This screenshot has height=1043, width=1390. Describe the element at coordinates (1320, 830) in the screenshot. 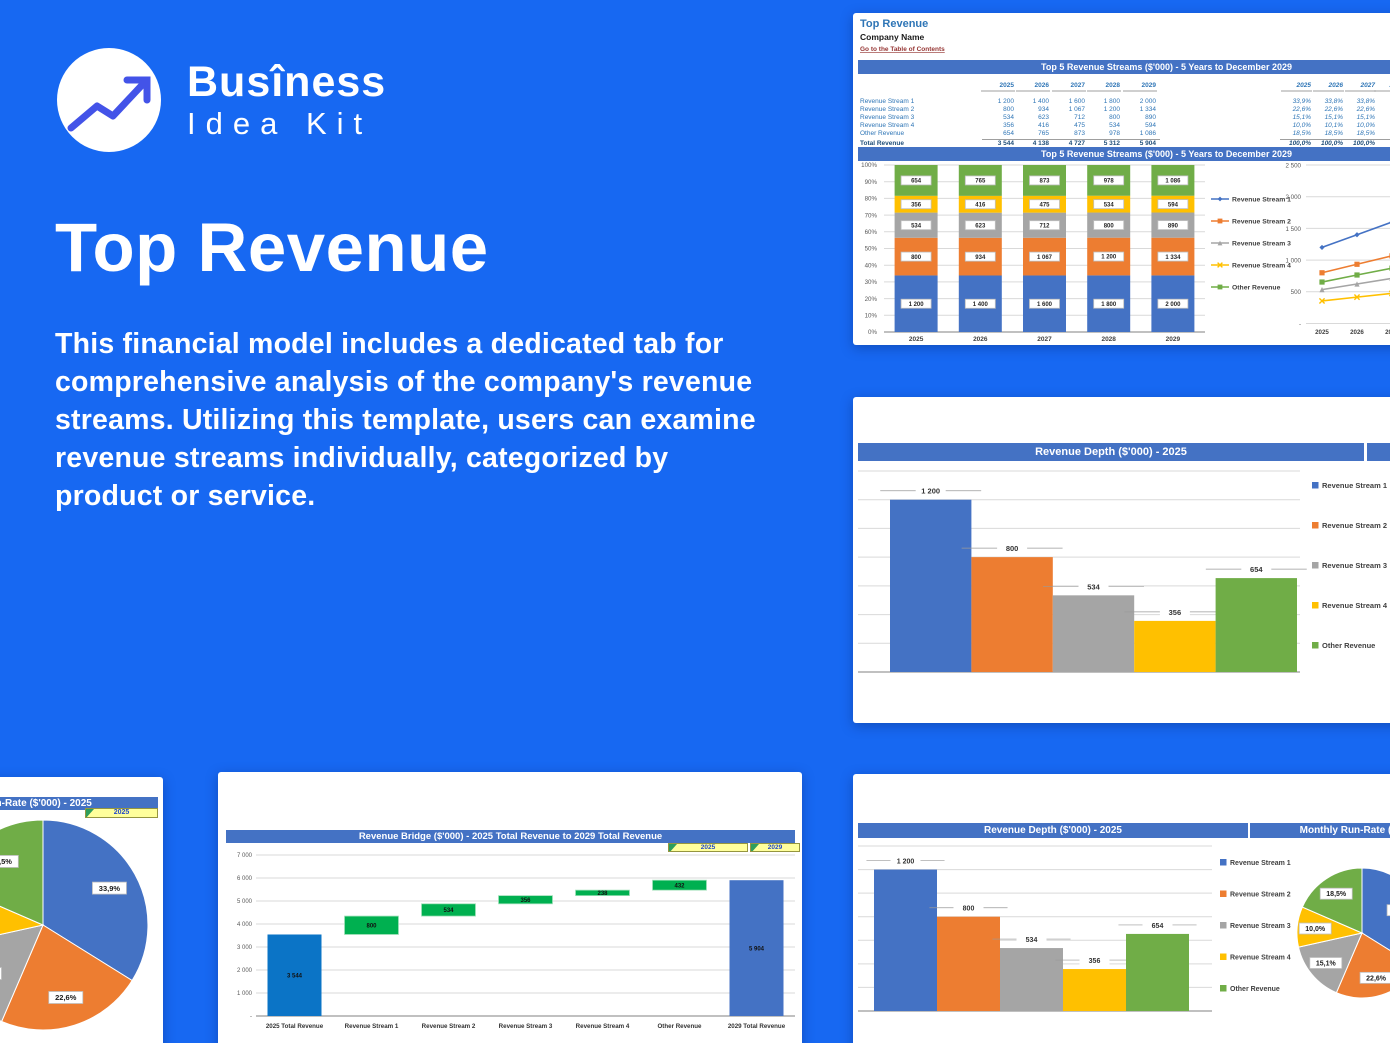

I see `run-rate-header-bar-right: Monthly Run-Rate ($'000) - 2025` at that location.